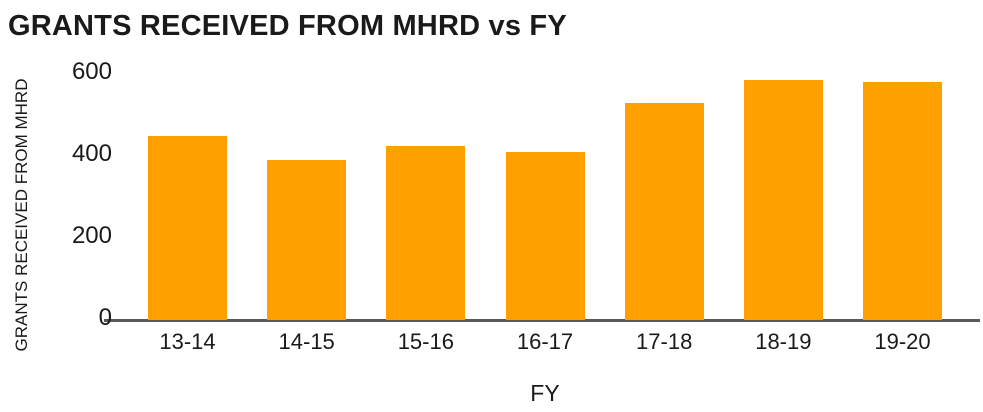 The width and height of the screenshot is (983, 412). I want to click on y-tick-label: 200, so click(91, 236).